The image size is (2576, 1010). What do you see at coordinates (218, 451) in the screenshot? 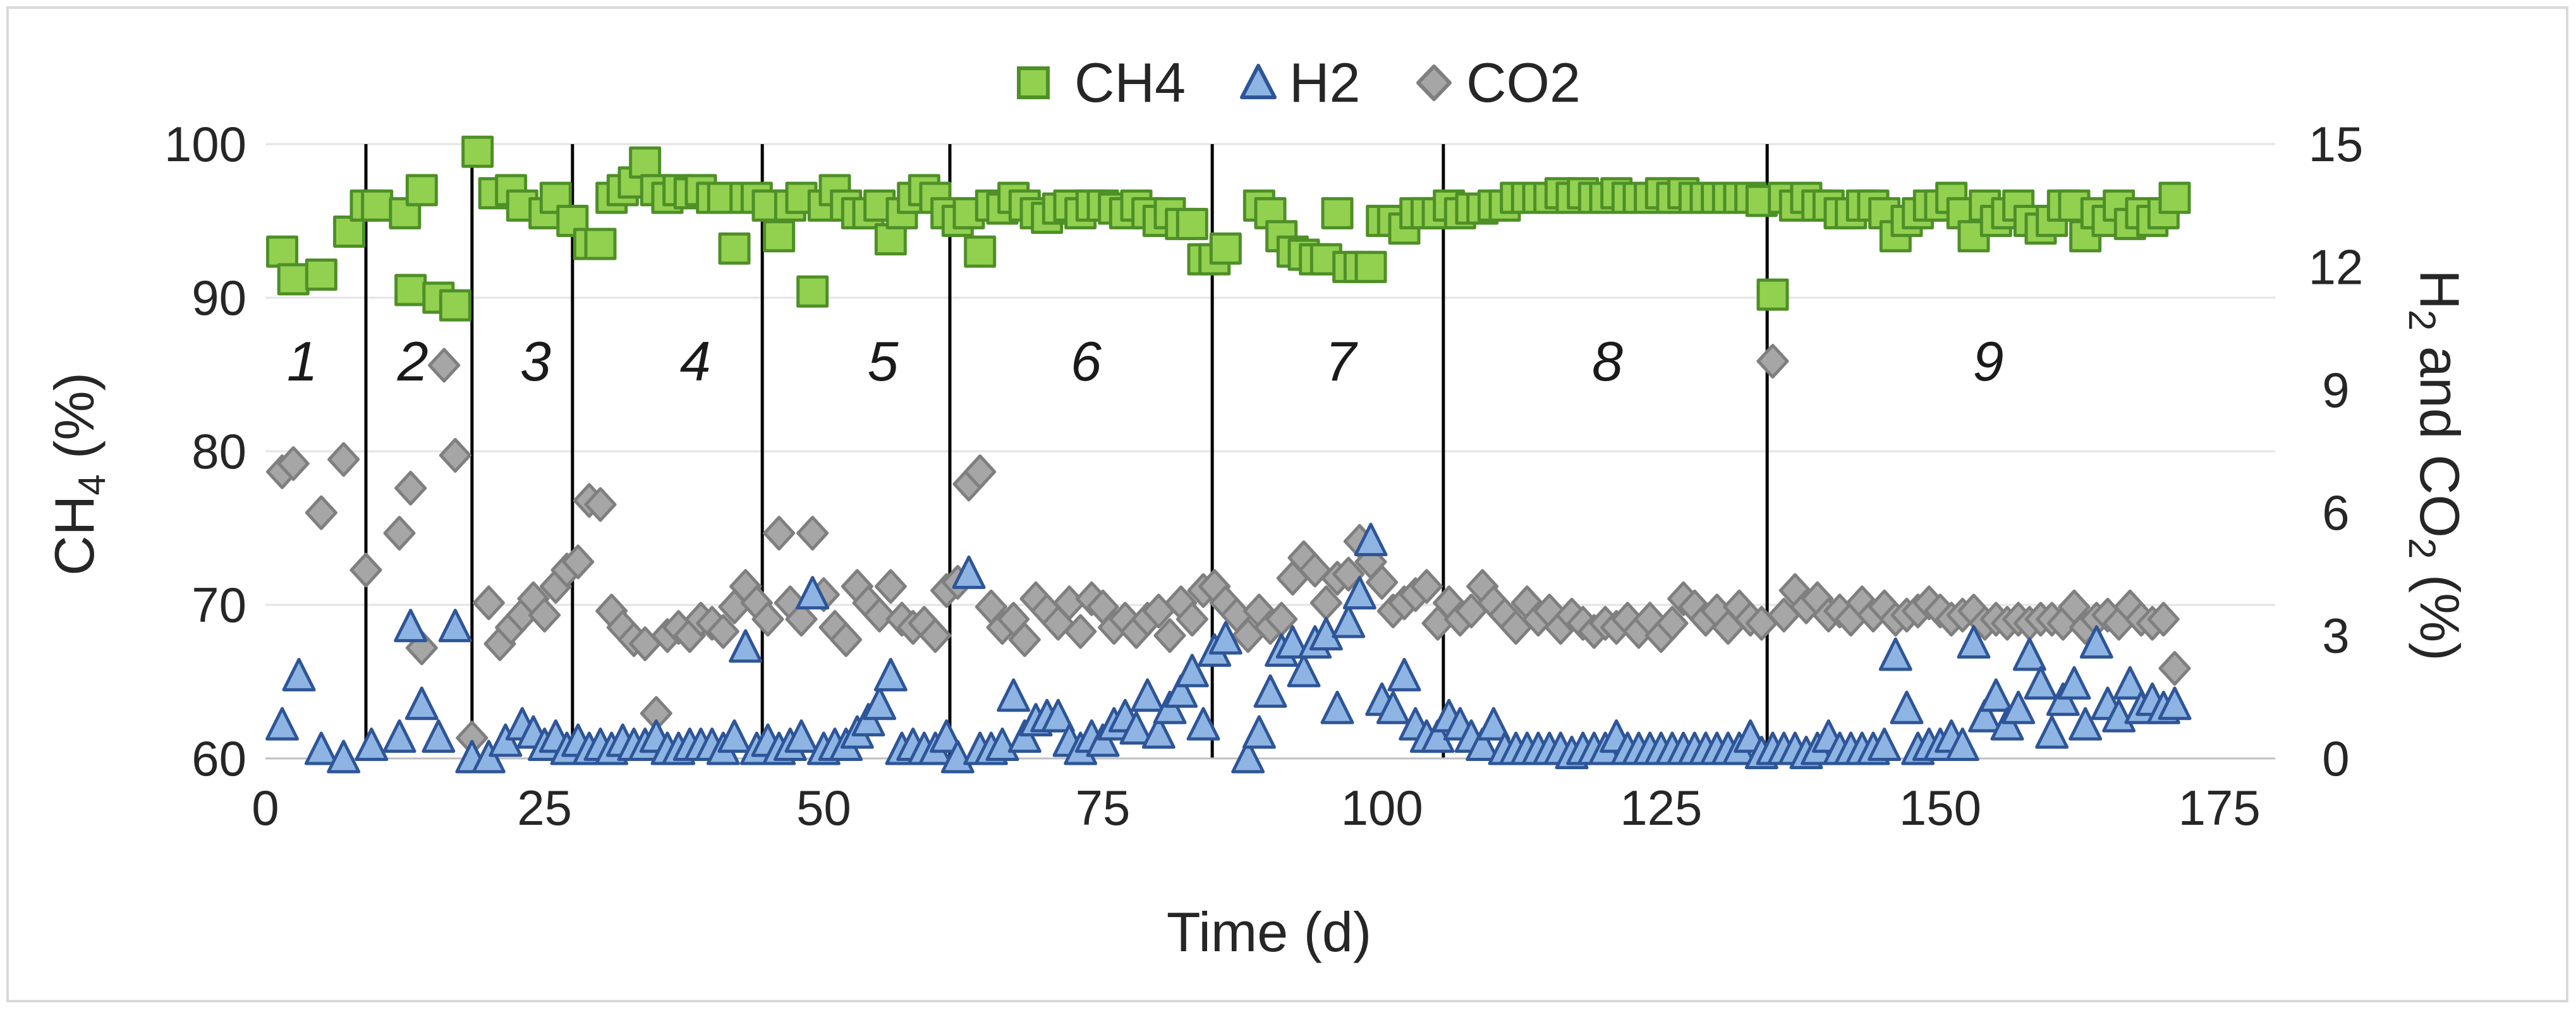
I see `y-left-tick-label: 80` at bounding box center [218, 451].